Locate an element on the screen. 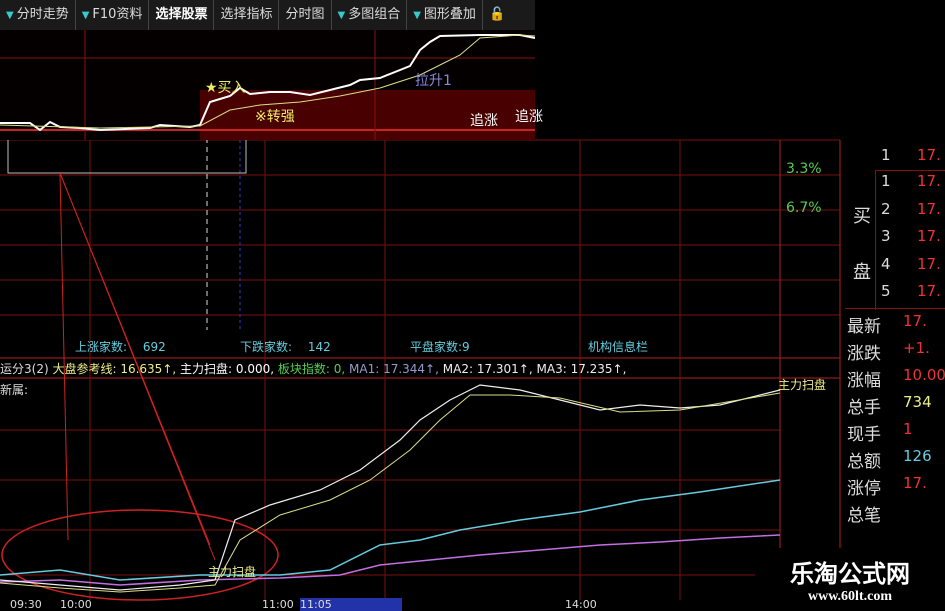 Image resolution: width=945 pixels, height=611 pixels. buy-row: 5 17. is located at coordinates (910, 296).